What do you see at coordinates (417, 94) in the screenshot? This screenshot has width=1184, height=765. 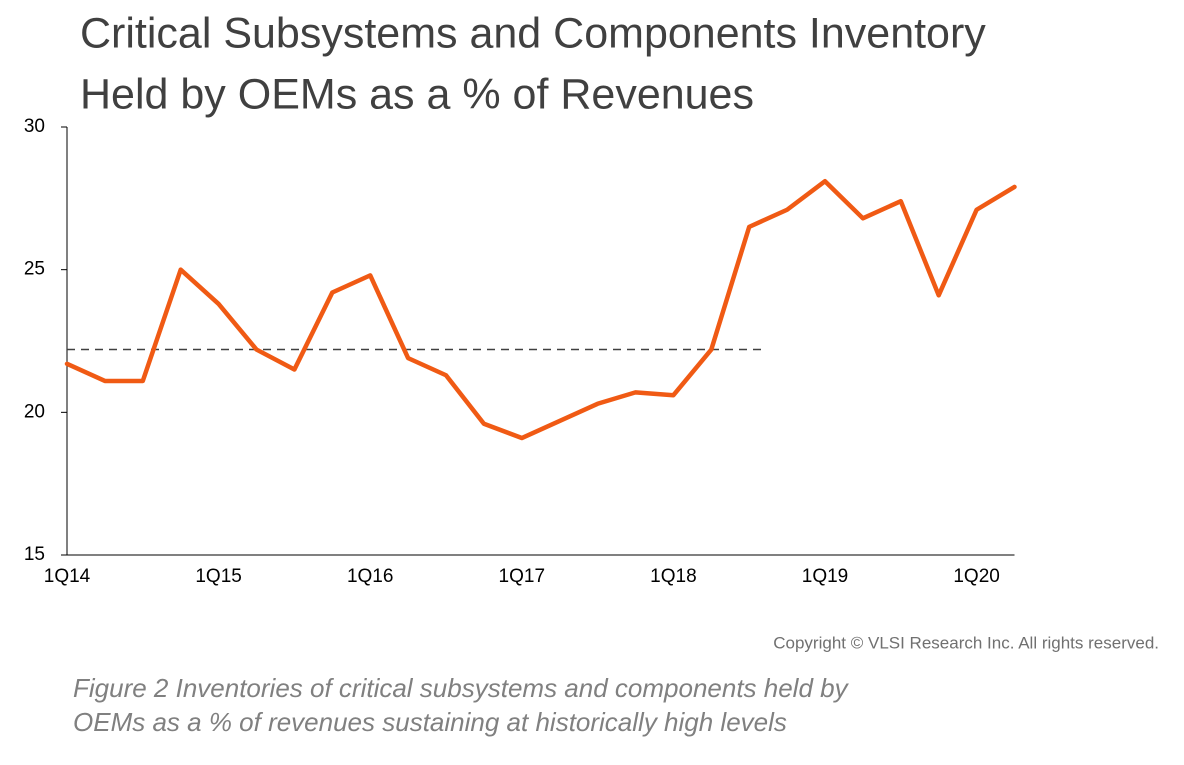 I see `chart-title: Held by OEMs as a % of Revenues` at bounding box center [417, 94].